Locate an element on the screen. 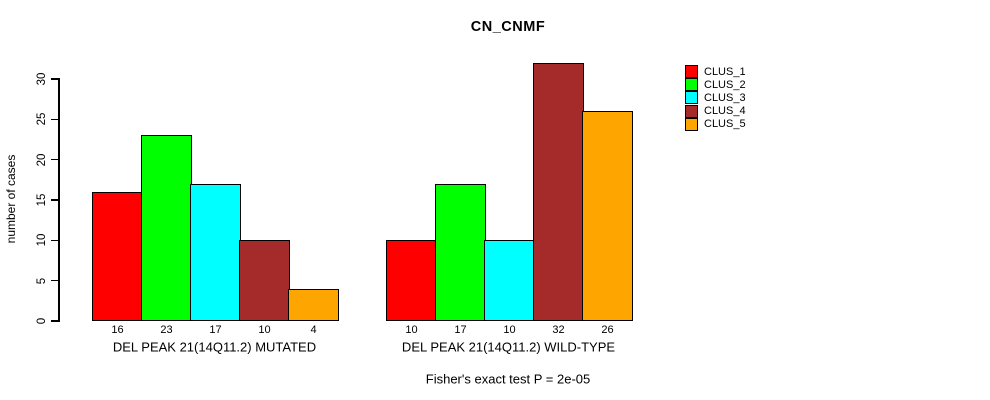 This screenshot has width=990, height=400. y-tick-label-20: 20 is located at coordinates (42, 160).